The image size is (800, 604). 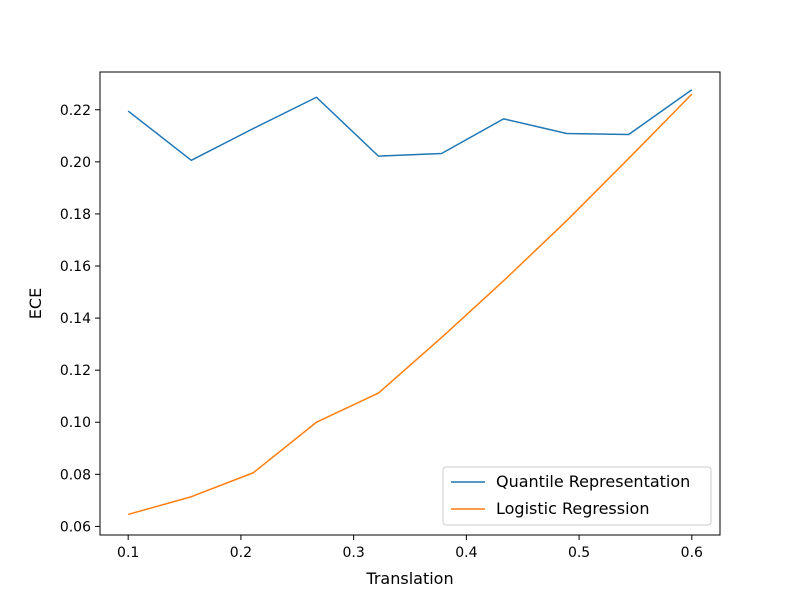 I want to click on y-axis-ticks: 0.06 0.08 0.10 0.12 0.14 0.16 0.18 0.20 0.22, so click(x=80, y=319).